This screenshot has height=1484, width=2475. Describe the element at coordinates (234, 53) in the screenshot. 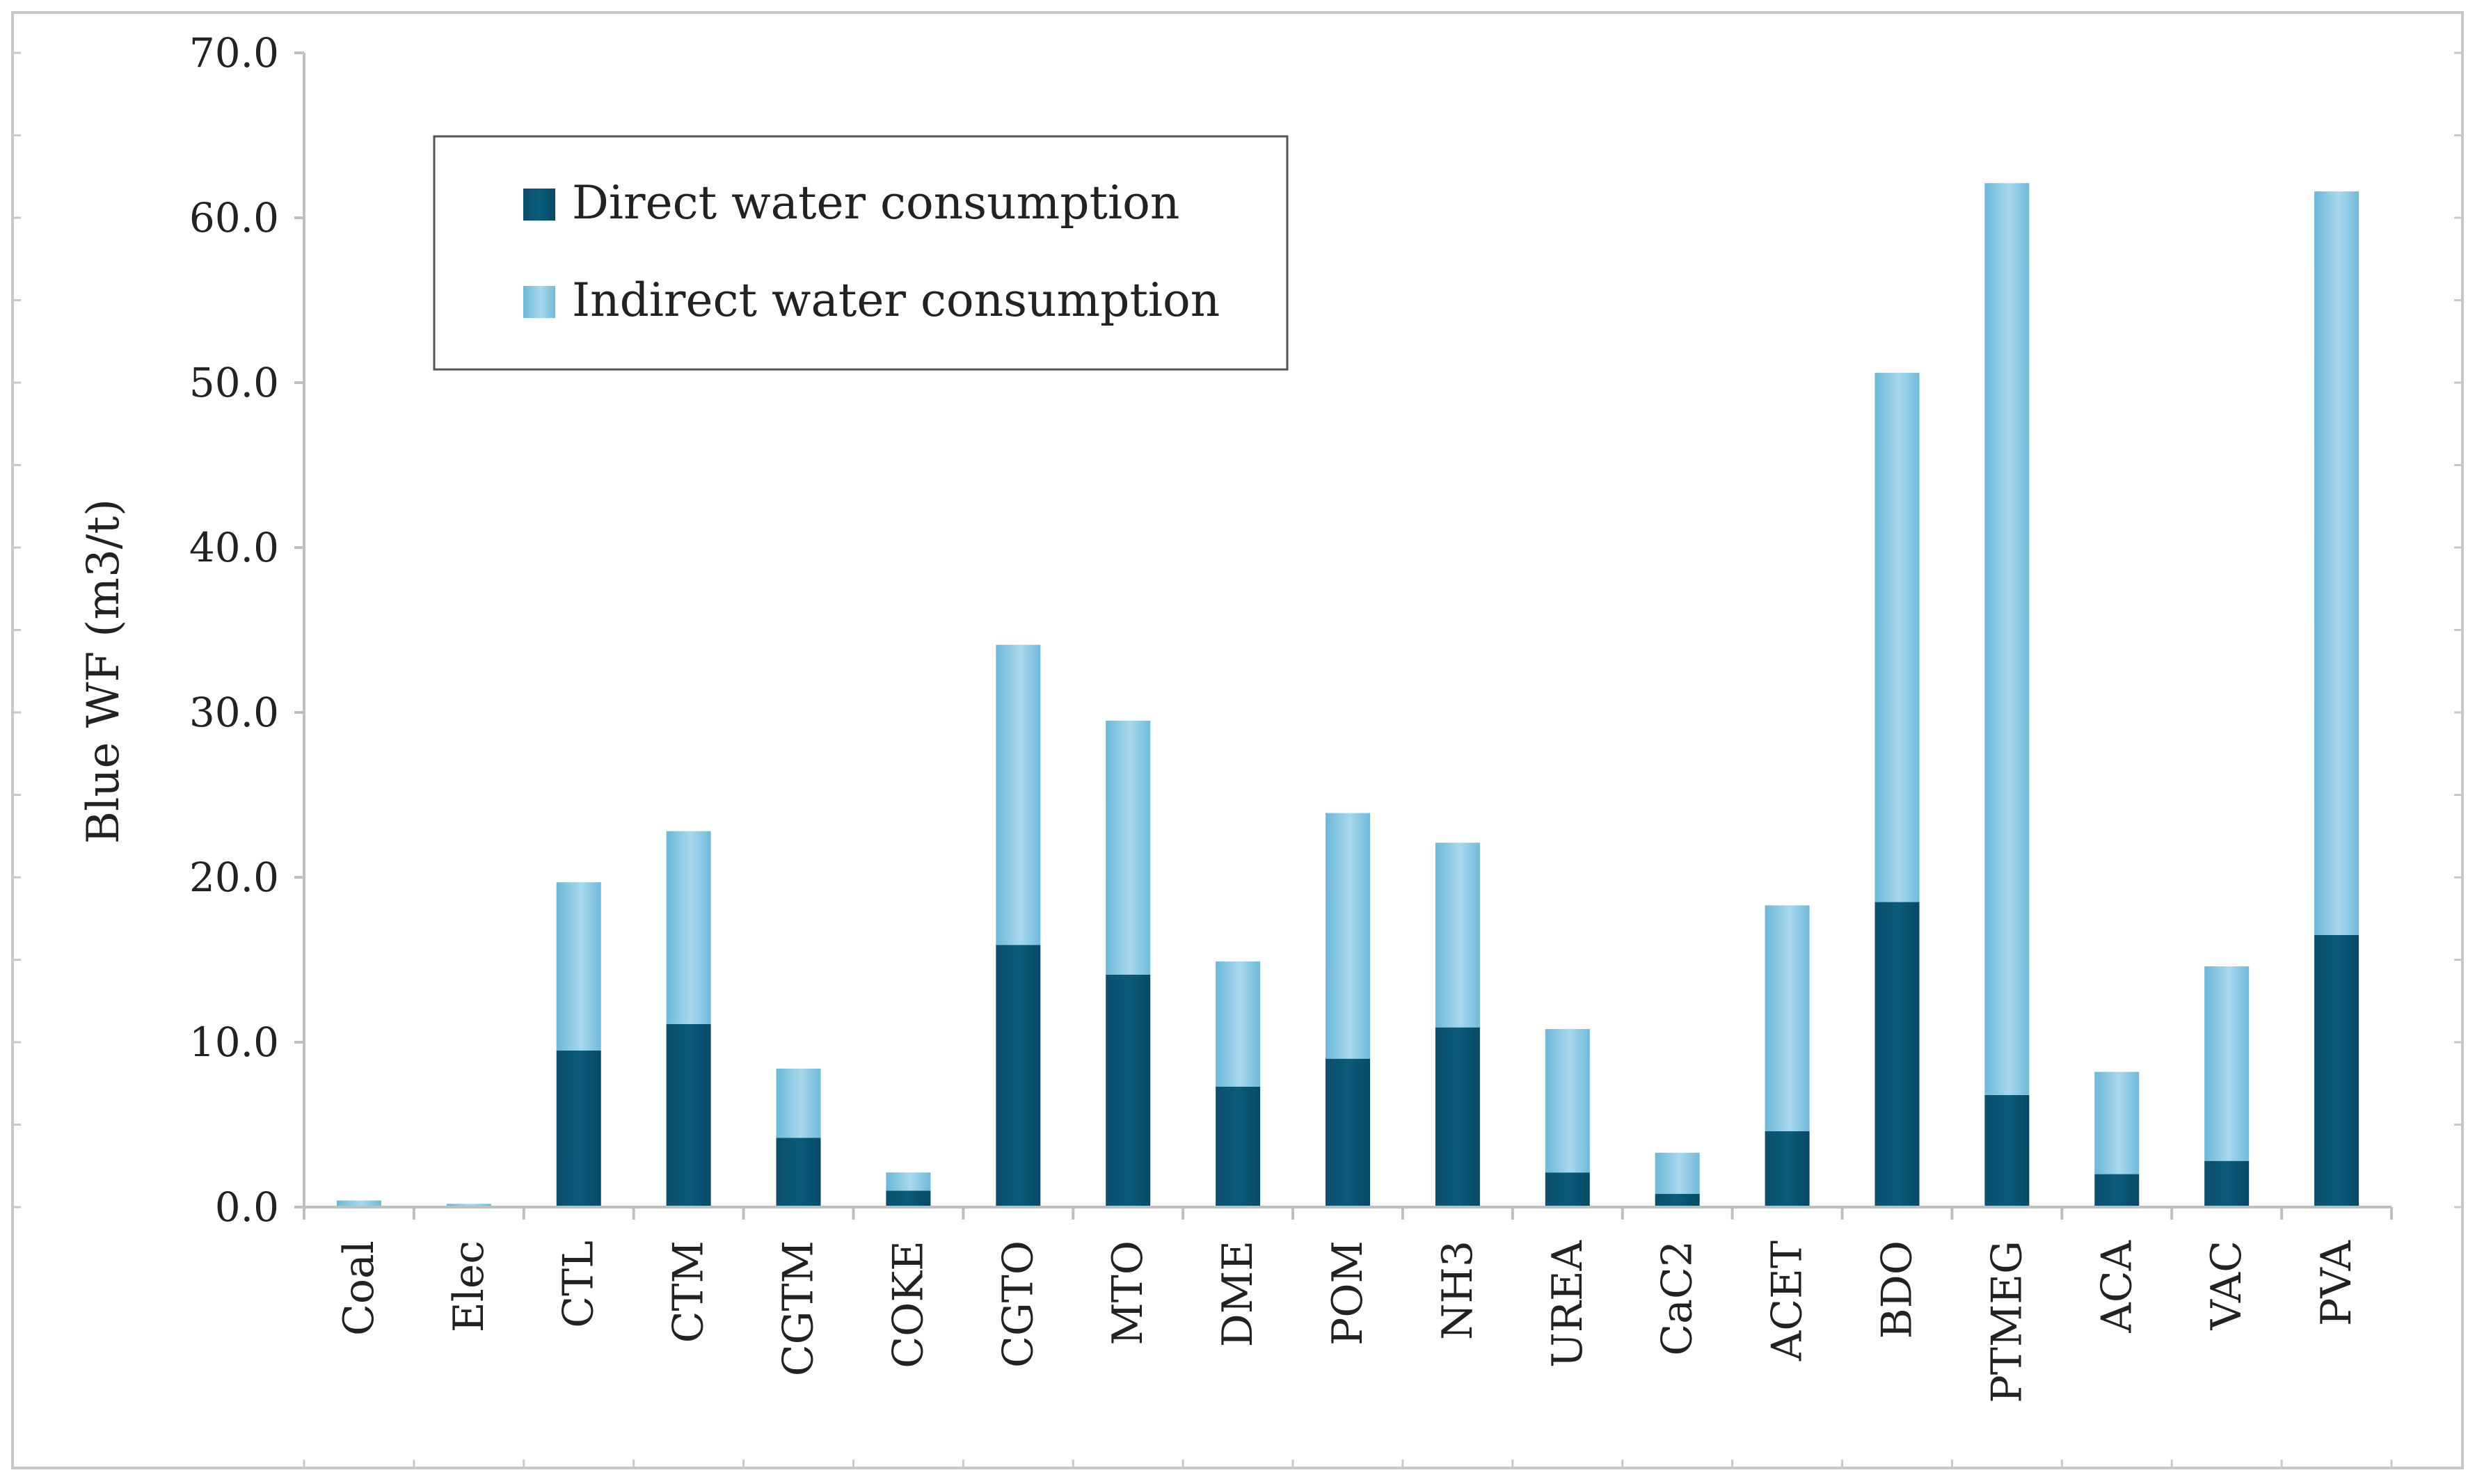

I see `y-tick-label: 70.0` at that location.